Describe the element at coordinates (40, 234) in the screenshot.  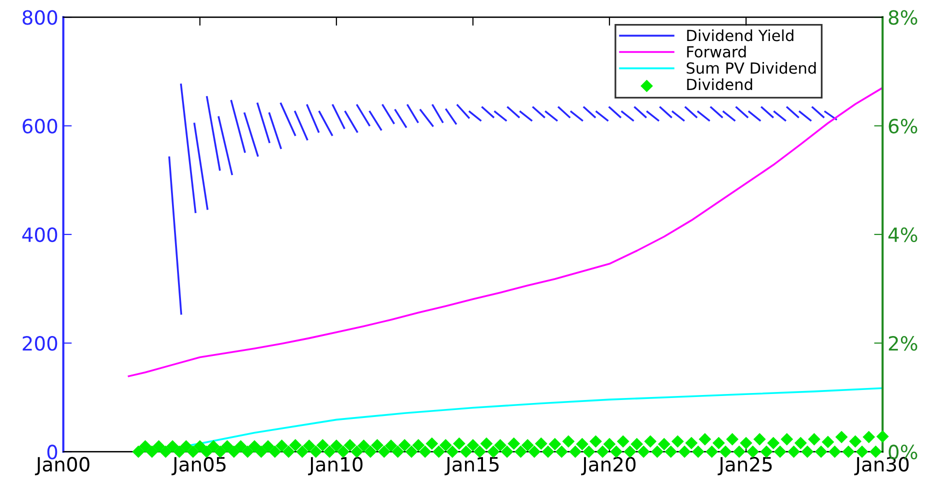
I see `y-tick-label: 400` at that location.